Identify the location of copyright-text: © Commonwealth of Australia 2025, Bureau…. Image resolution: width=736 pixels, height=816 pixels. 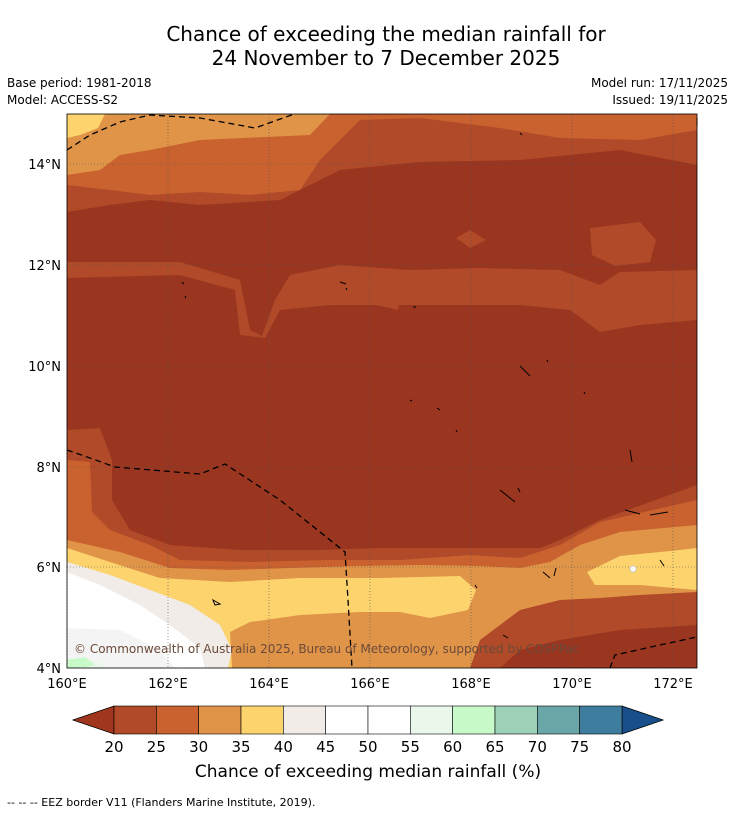
(326, 649).